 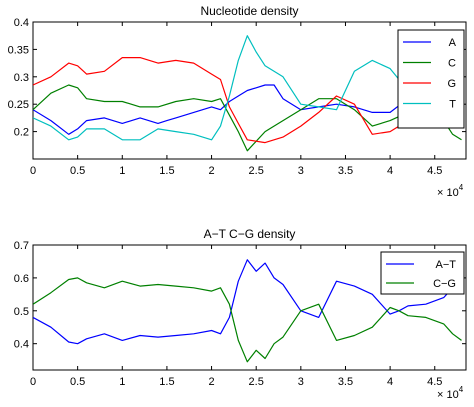 What do you see at coordinates (21, 246) in the screenshot?
I see `y-tick-label: 0.7` at bounding box center [21, 246].